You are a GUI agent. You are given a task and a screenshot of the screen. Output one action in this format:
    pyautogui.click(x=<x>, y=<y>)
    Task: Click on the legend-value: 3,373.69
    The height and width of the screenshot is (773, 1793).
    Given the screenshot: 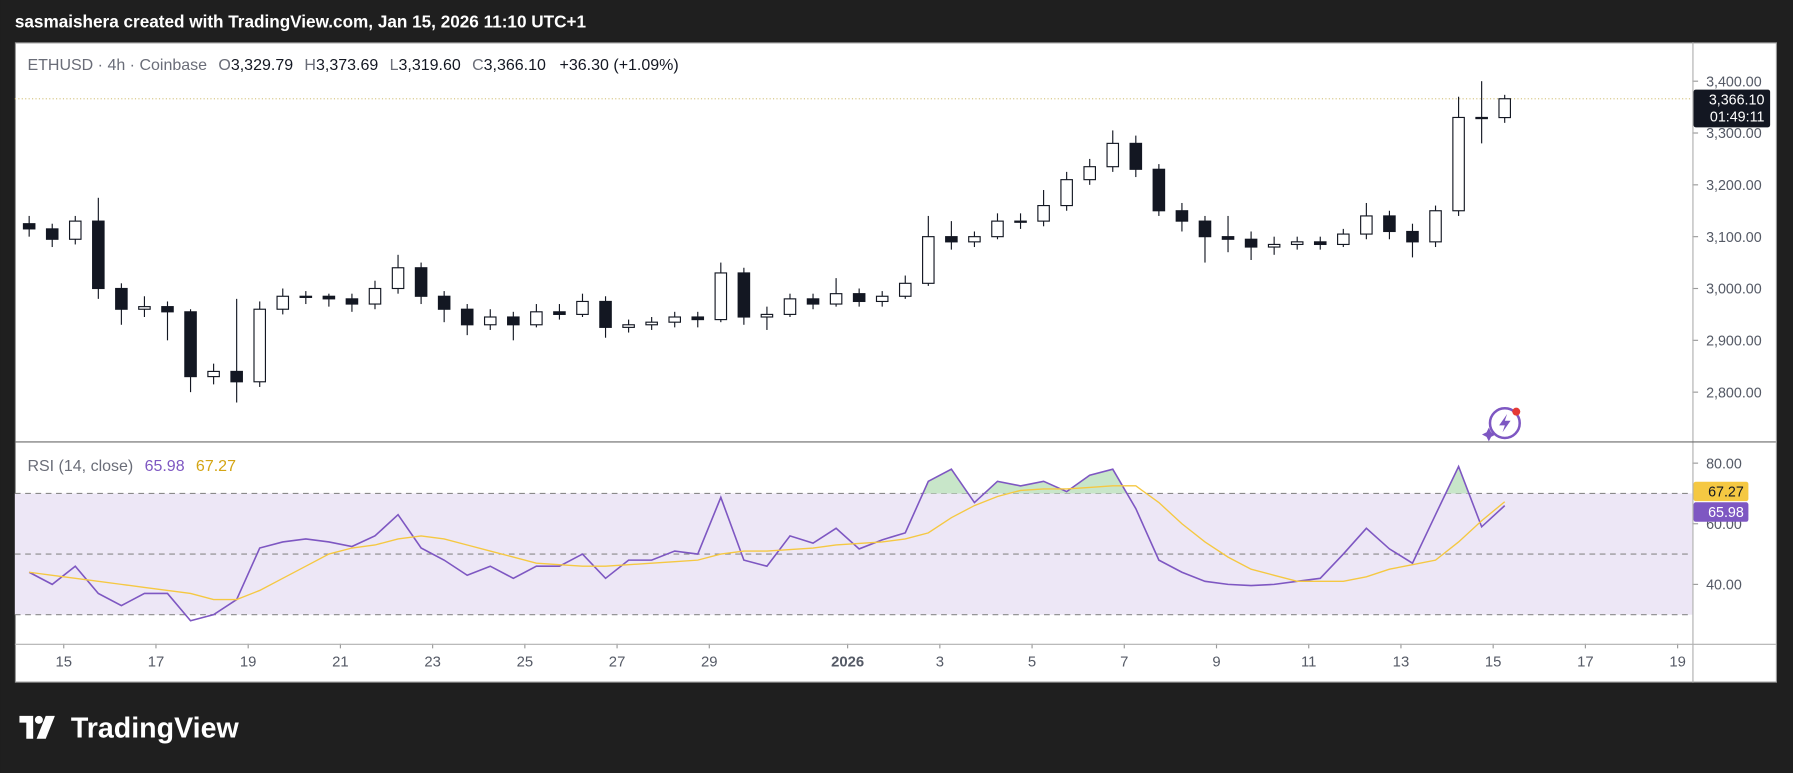 What is the action you would take?
    pyautogui.click(x=347, y=65)
    